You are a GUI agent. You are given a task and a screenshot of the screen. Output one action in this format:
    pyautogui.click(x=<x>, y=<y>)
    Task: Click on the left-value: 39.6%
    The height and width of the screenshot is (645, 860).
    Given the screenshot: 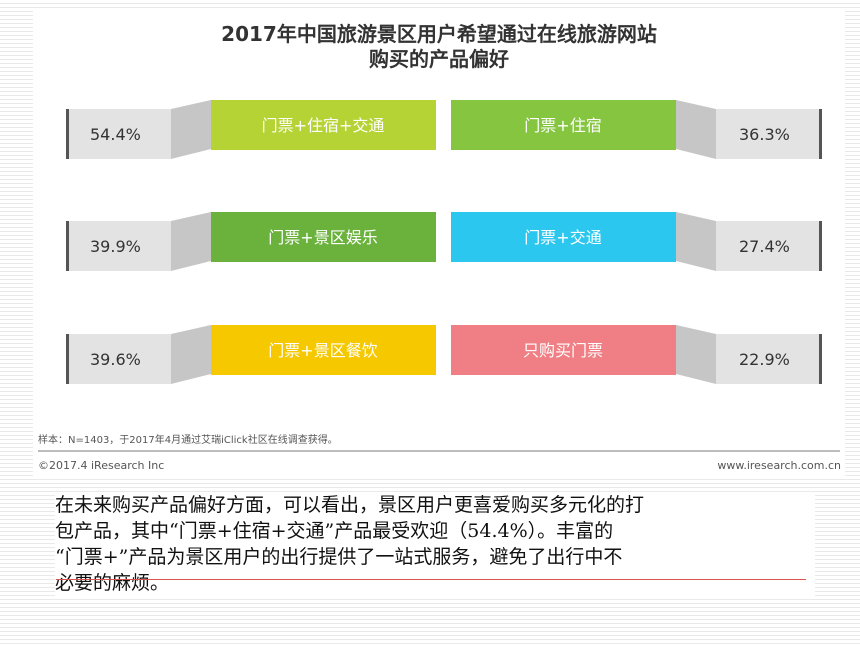 What is the action you would take?
    pyautogui.click(x=115, y=359)
    